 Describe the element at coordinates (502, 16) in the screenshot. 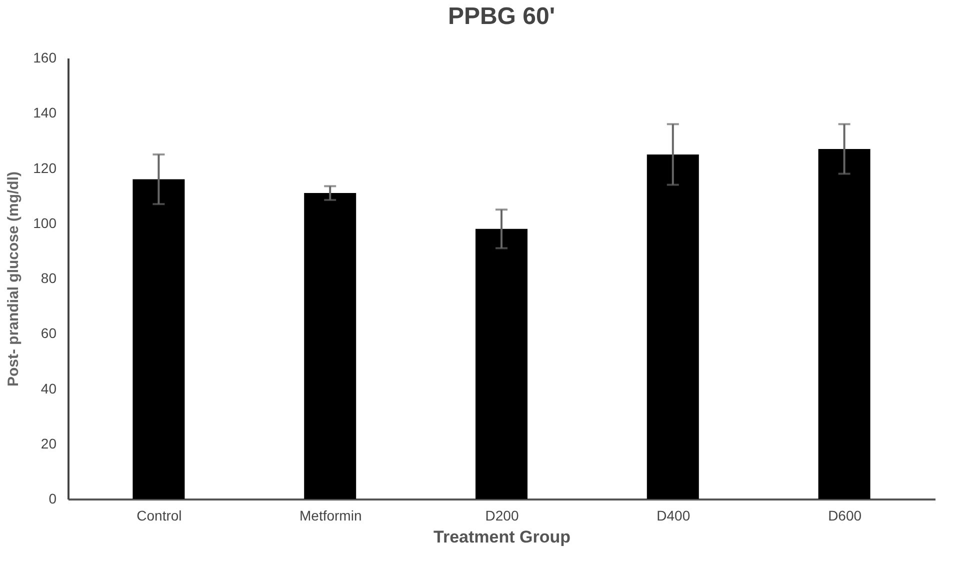

I see `chart-title: PPBG 60'` at that location.